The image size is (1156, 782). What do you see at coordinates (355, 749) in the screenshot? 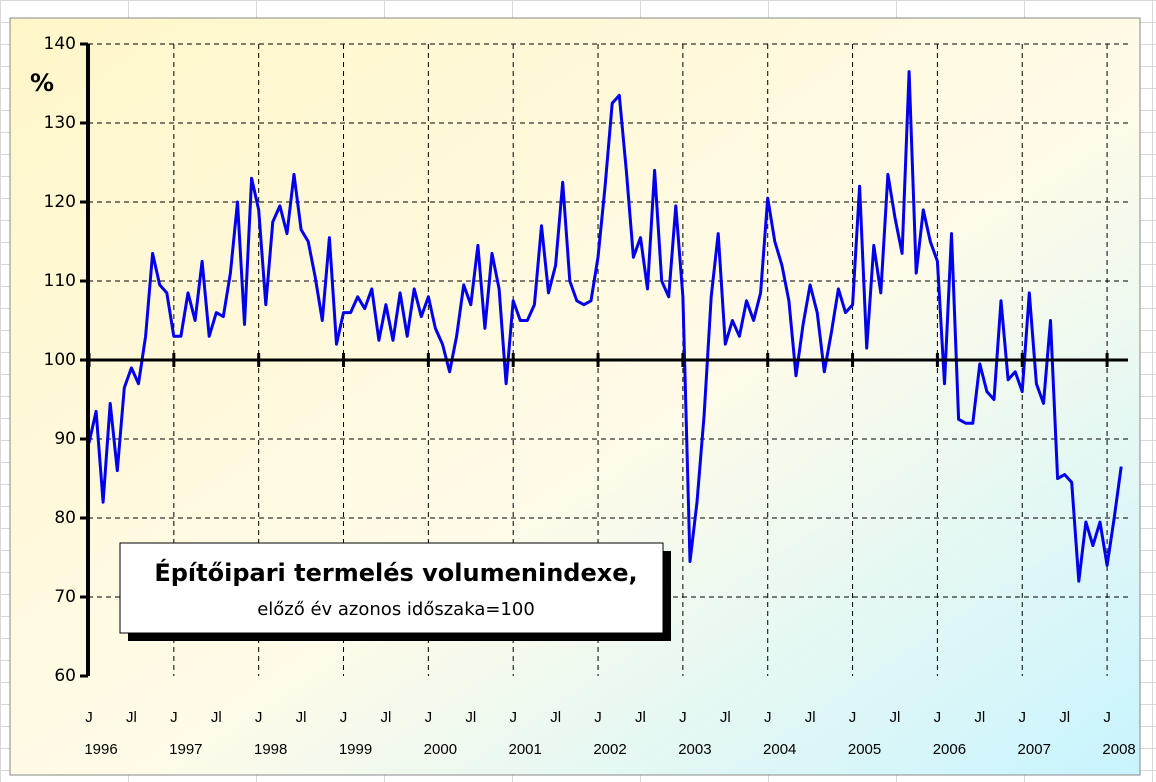
I see `x-year-label: 1999` at bounding box center [355, 749].